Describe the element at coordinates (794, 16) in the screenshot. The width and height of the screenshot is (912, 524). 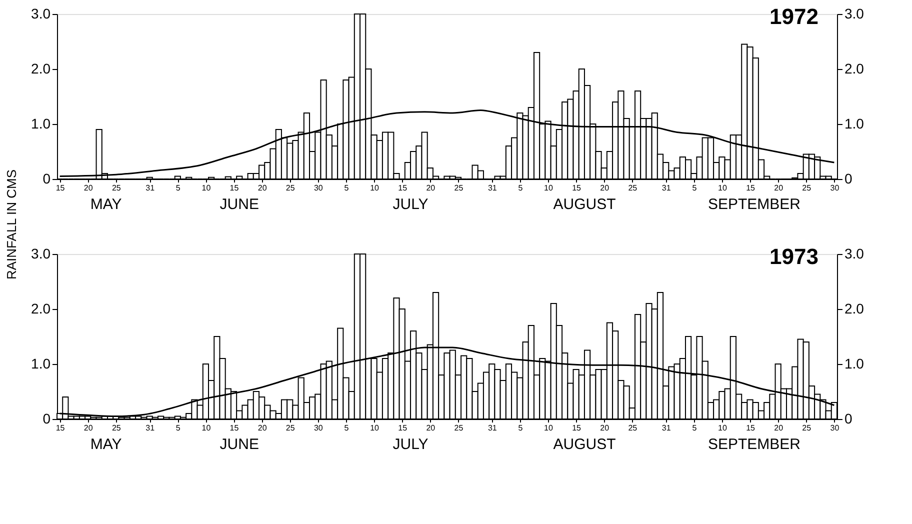
I see `chart-title: 1972` at that location.